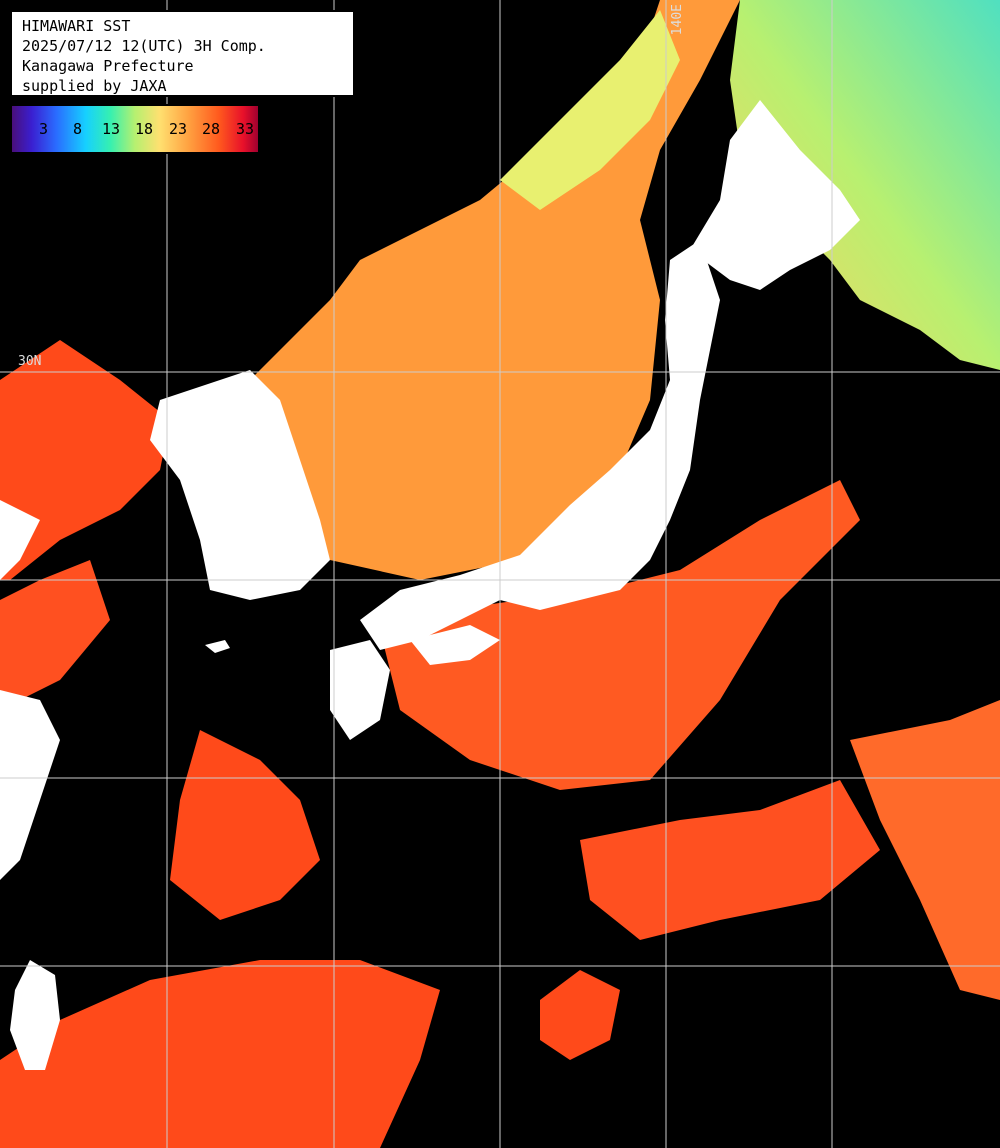 This screenshot has height=1148, width=1000. I want to click on taiwan, so click(35, 1015).